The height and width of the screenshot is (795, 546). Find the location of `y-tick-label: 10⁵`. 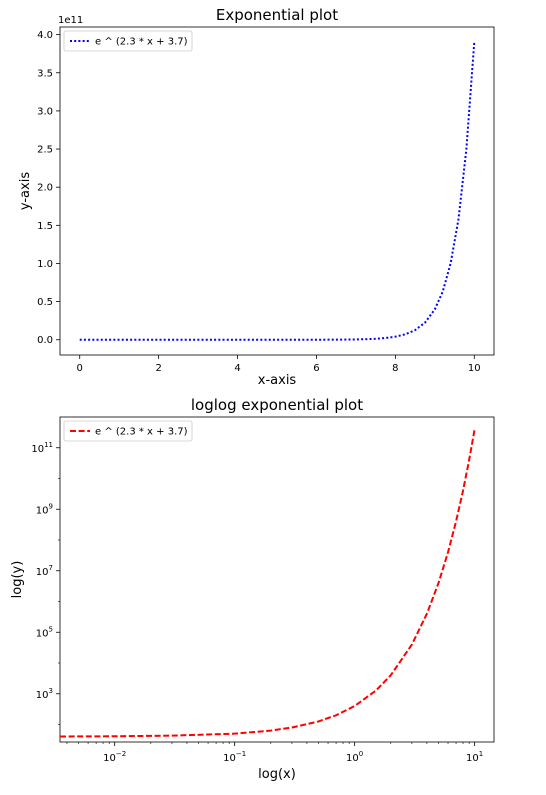

y-tick-label: 10⁵ is located at coordinates (44, 632).